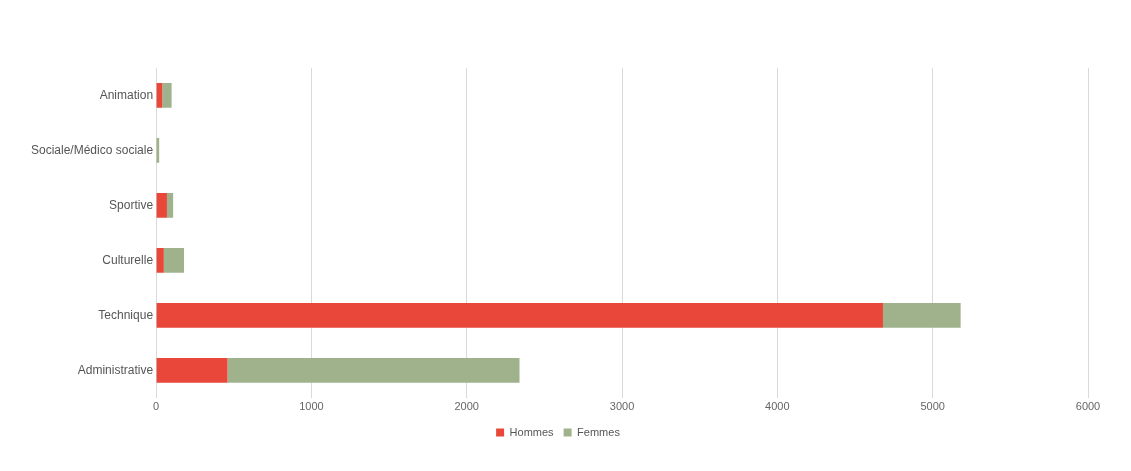 The width and height of the screenshot is (1131, 471). What do you see at coordinates (777, 406) in the screenshot?
I see `x-tick-label: 4000` at bounding box center [777, 406].